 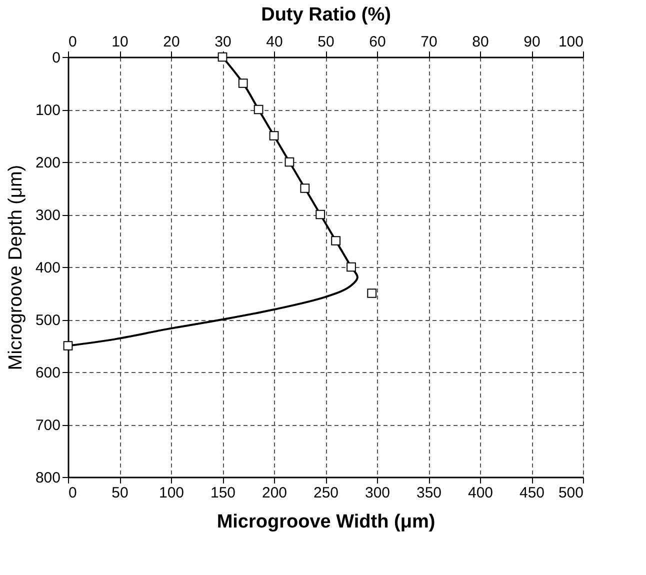 I want to click on x2-tick-label: 0, so click(x=72, y=42).